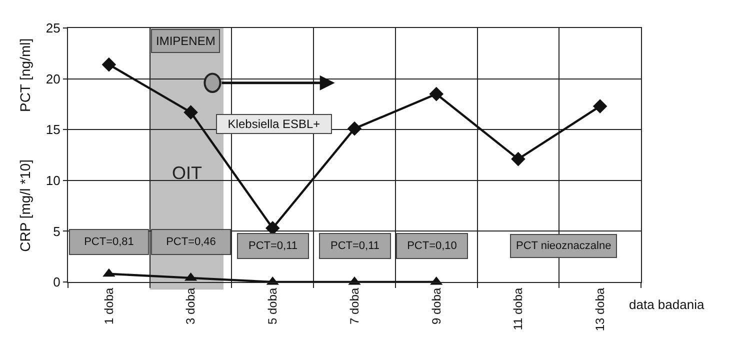 The height and width of the screenshot is (345, 729). Describe the element at coordinates (109, 306) in the screenshot. I see `x-tick-label: 1 doba` at that location.